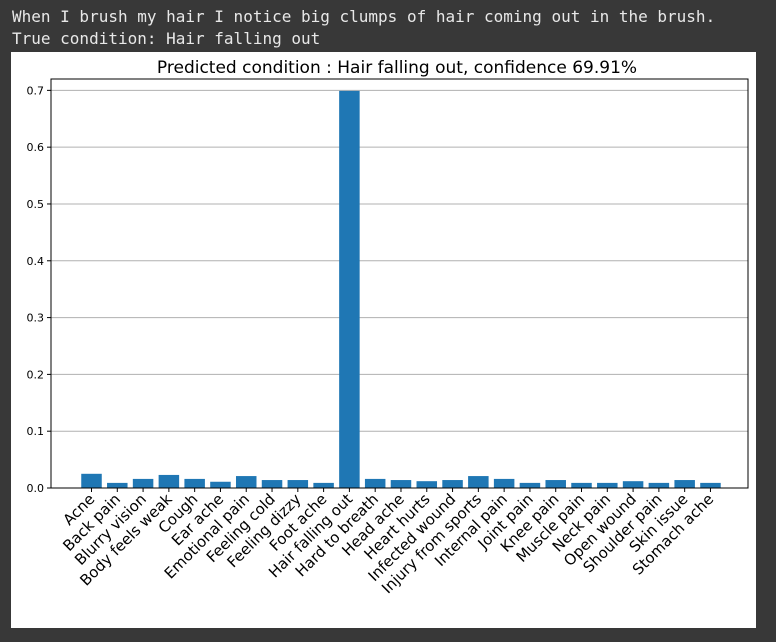  What do you see at coordinates (39, 289) in the screenshot?
I see `y-axis: 0.0 0.1 0.2 0.3 0.4 0.5 0.6 0.7` at bounding box center [39, 289].